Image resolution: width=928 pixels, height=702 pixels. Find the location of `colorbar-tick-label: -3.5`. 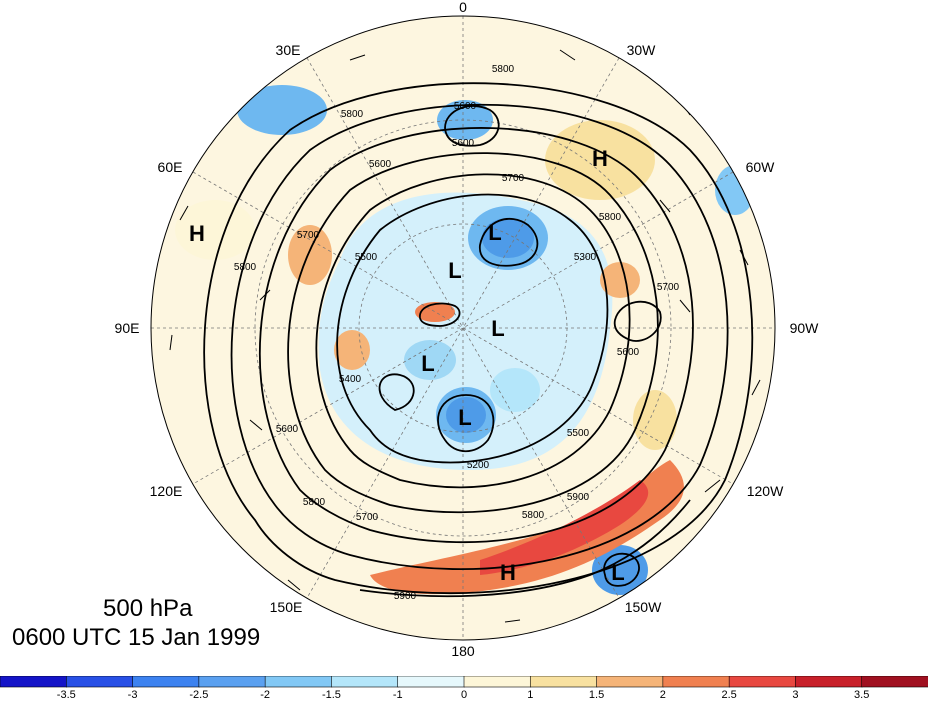

colorbar-tick-label: -3.5 is located at coordinates (66, 695).